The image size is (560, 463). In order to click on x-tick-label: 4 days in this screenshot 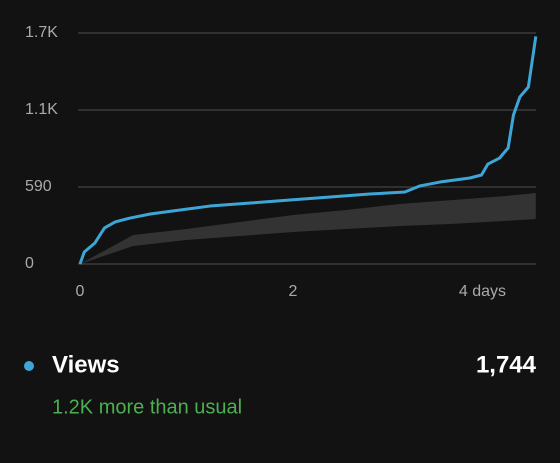, I will do `click(482, 291)`.